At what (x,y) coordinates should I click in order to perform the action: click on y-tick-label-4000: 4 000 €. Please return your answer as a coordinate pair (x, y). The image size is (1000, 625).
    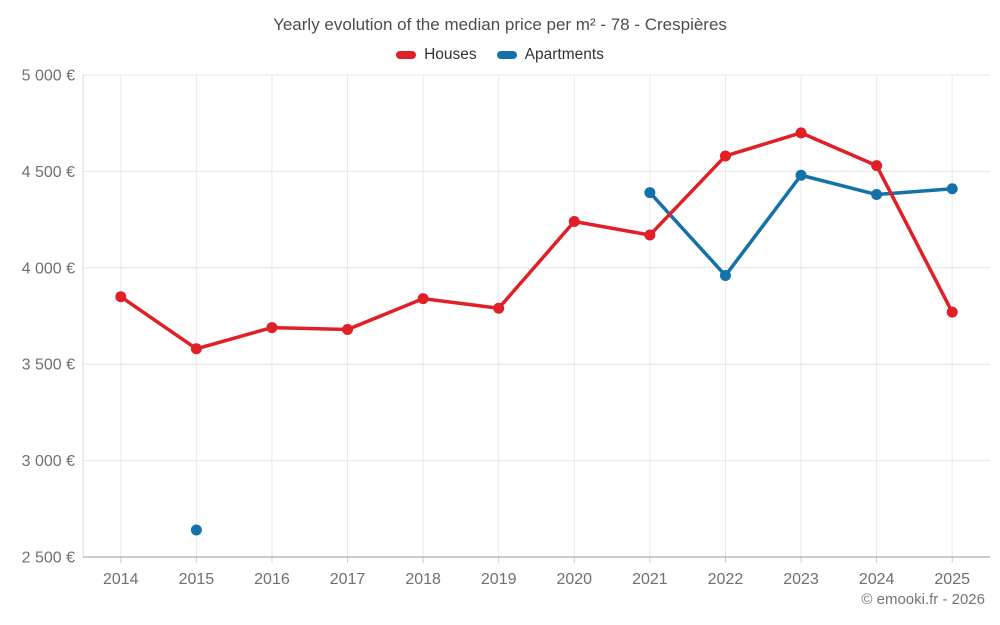
    Looking at the image, I should click on (48, 268).